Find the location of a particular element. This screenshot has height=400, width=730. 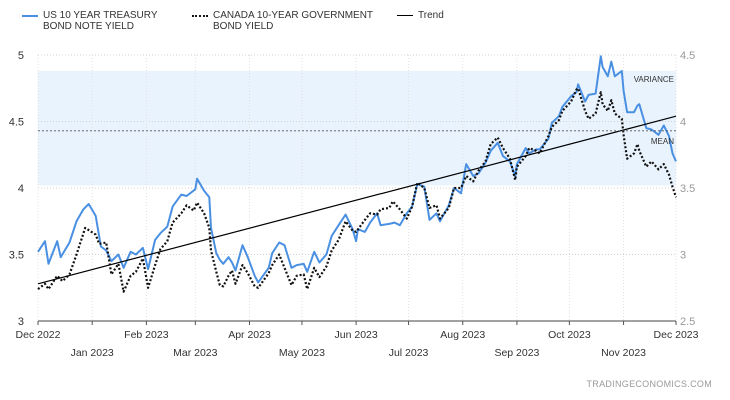

y-axis-right: 2.5 3 3.5 4 4.5 is located at coordinates (687, 189).